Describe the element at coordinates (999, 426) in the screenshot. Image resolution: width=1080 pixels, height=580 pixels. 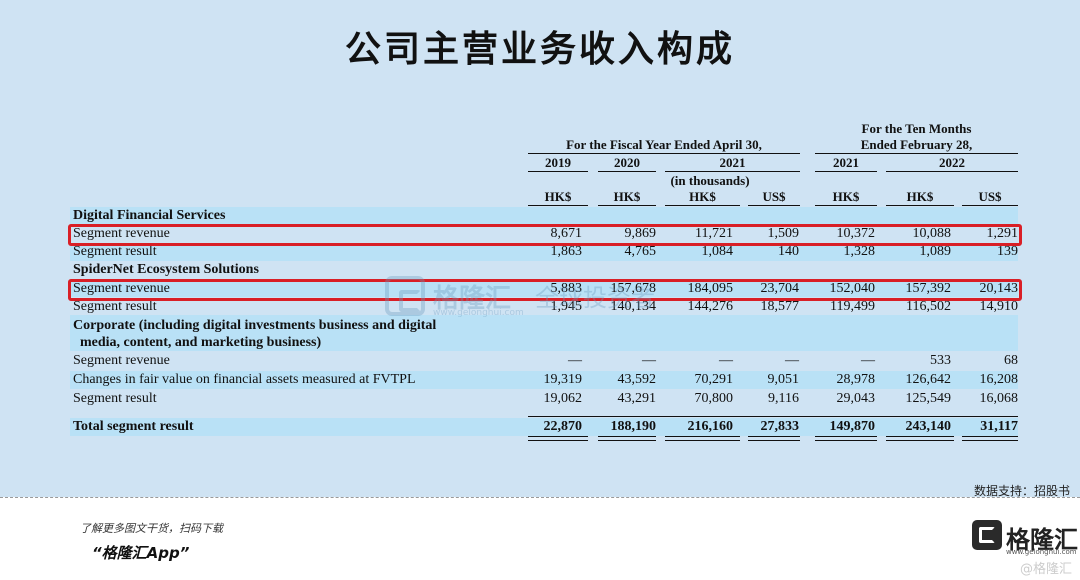
I see `total-cell: 31,117` at that location.